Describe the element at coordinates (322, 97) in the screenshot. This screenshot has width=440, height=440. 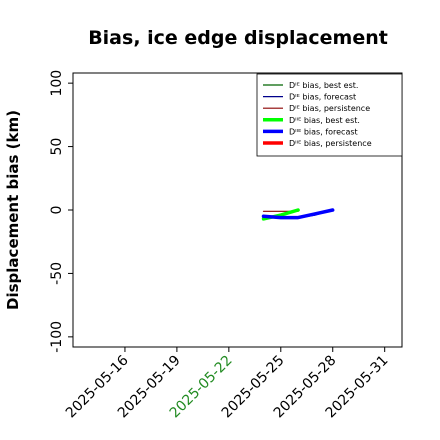
I see `legend-label: Dᴵᴱ bias, forecast` at that location.